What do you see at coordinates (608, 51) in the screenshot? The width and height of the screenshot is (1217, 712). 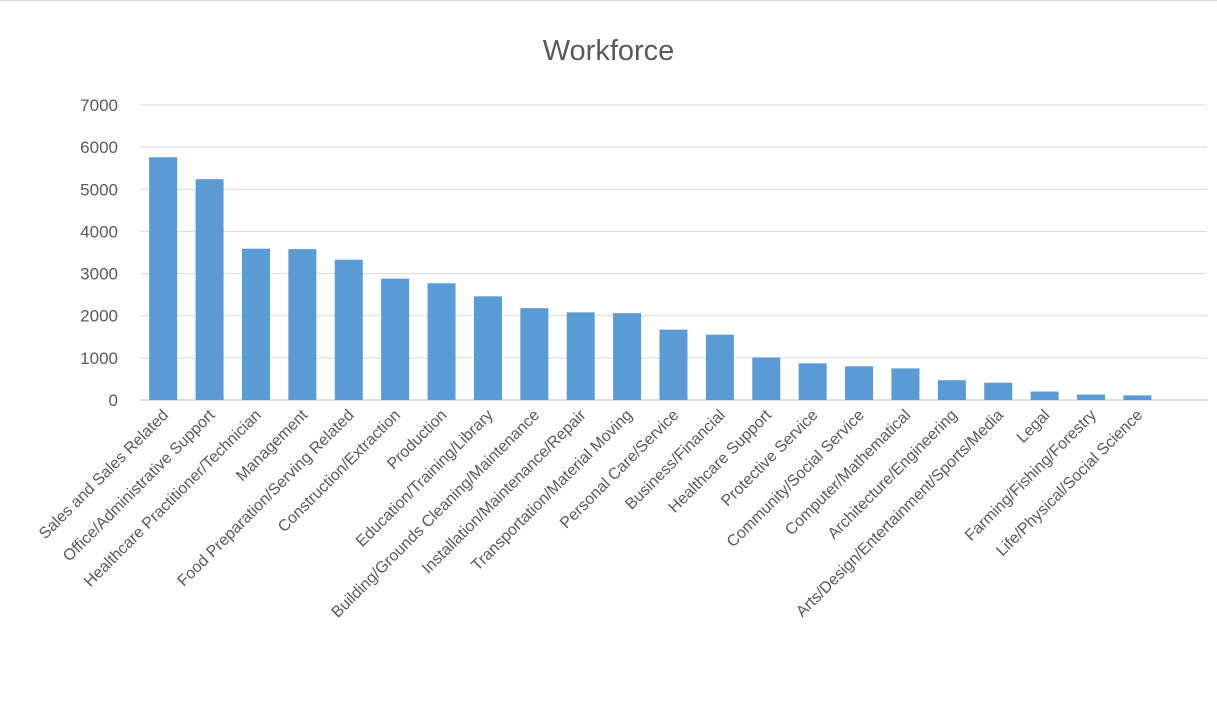 I see `chart-title: Workforce` at bounding box center [608, 51].